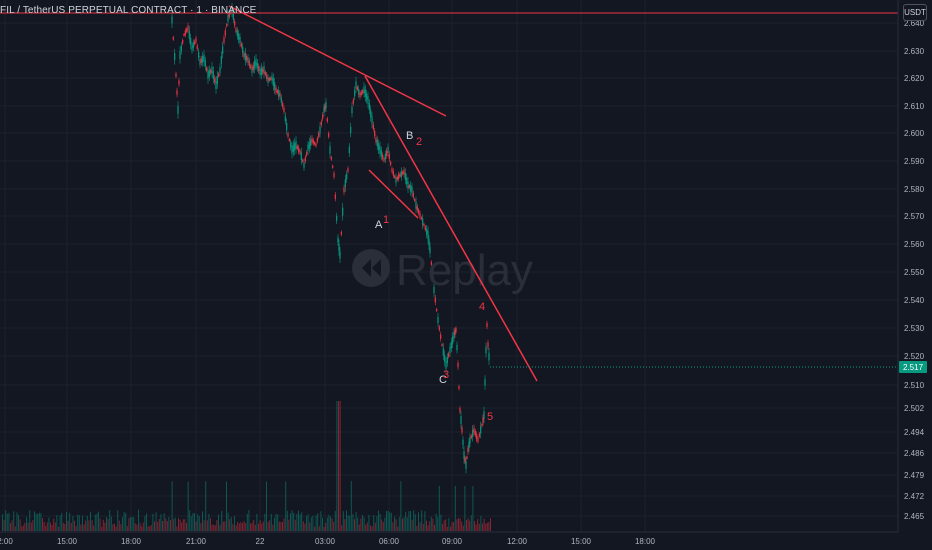  Describe the element at coordinates (337, 61) in the screenshot. I see `trendline-upper` at that location.